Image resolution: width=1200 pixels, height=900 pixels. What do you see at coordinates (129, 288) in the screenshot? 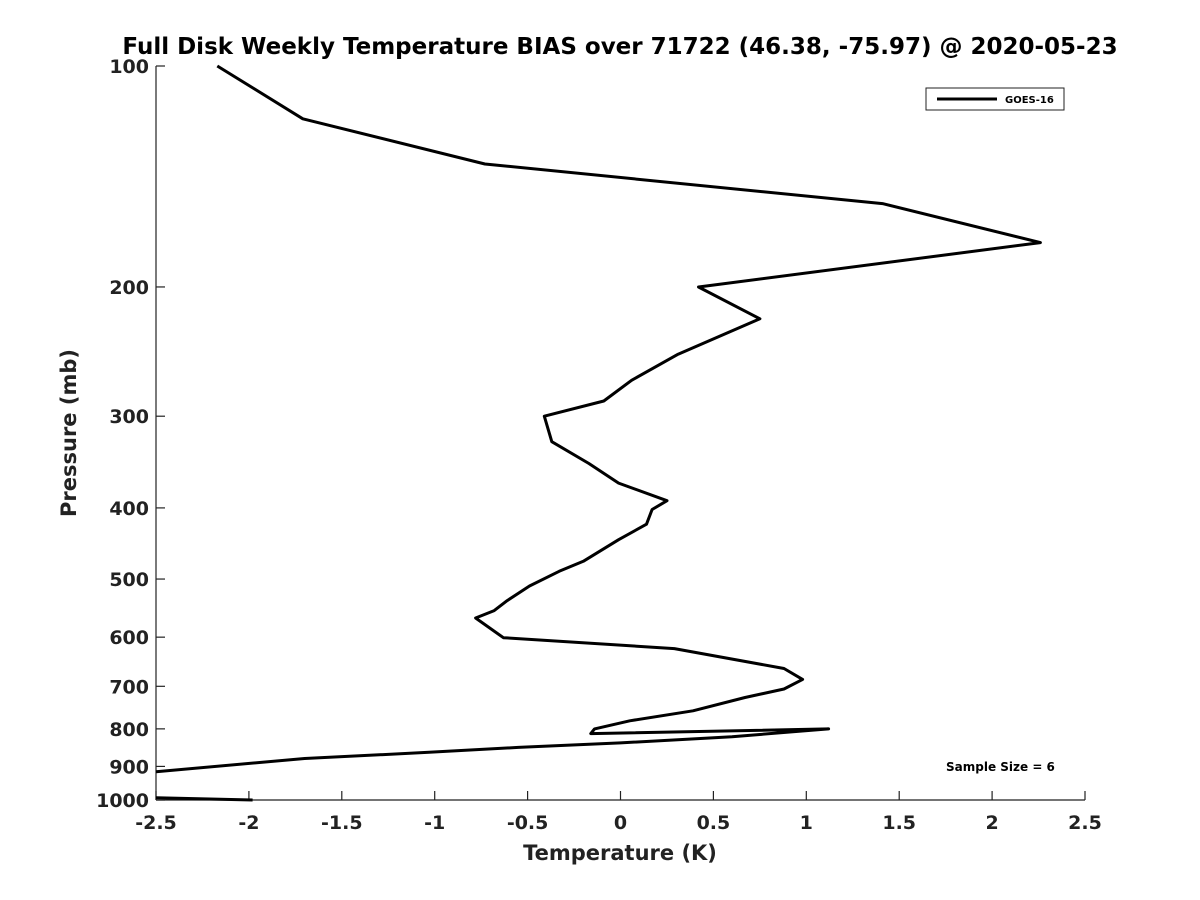
I see `y-tick-label: 200` at bounding box center [129, 288].